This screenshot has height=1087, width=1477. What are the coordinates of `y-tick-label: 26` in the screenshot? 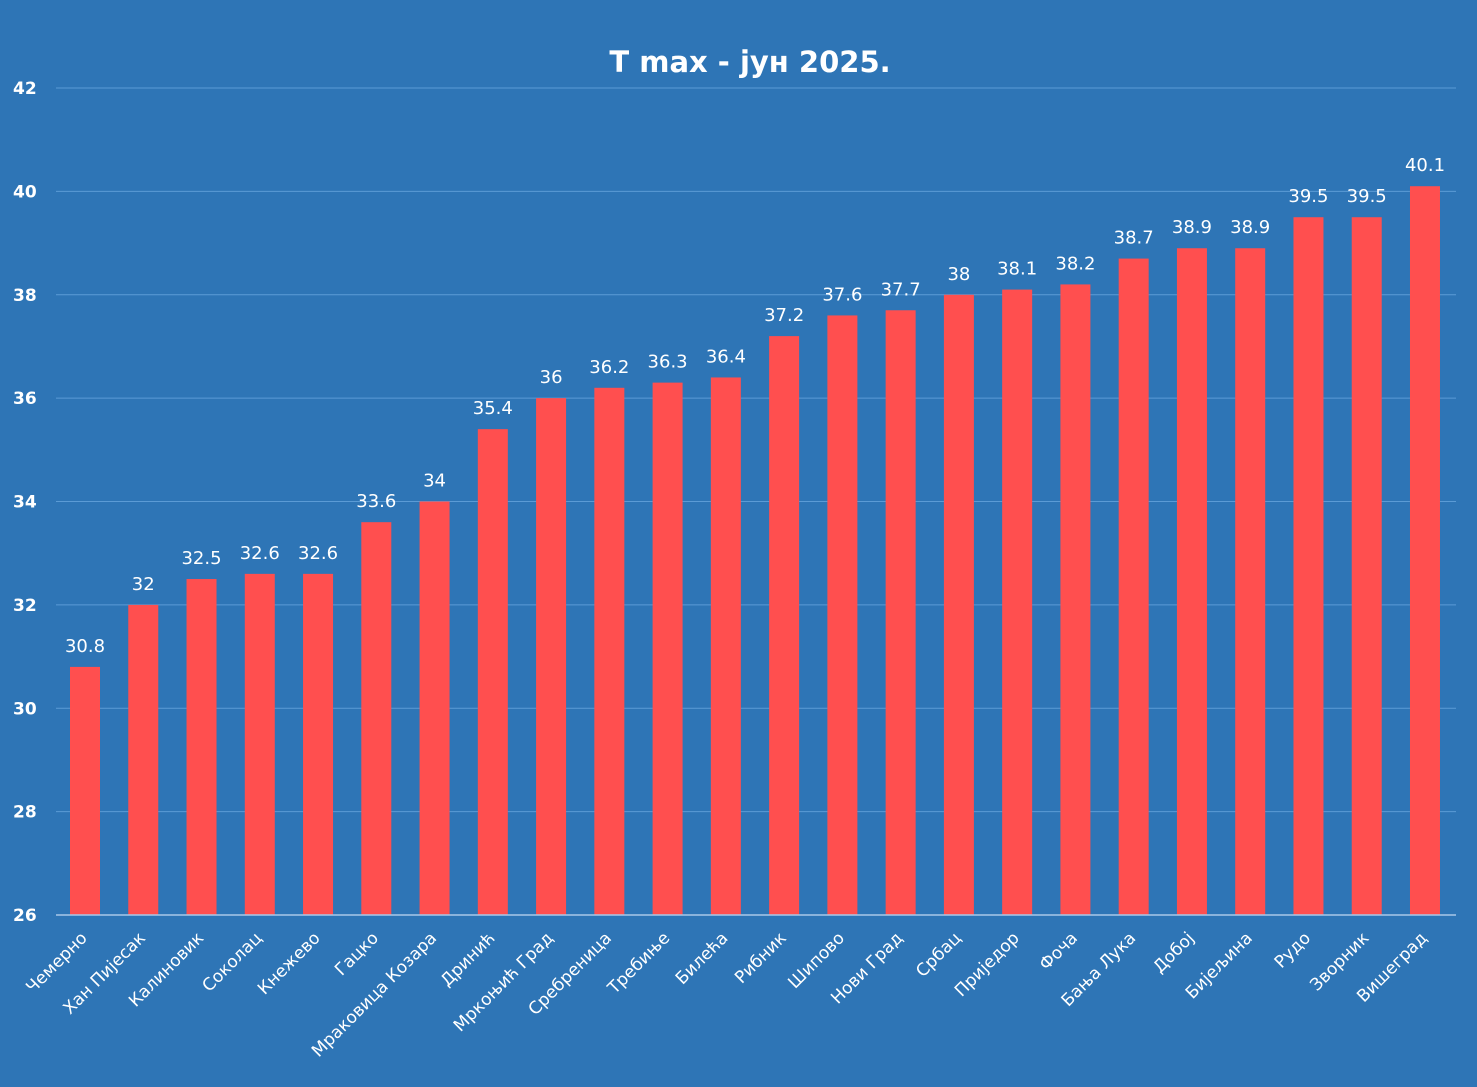 It's located at (25, 916).